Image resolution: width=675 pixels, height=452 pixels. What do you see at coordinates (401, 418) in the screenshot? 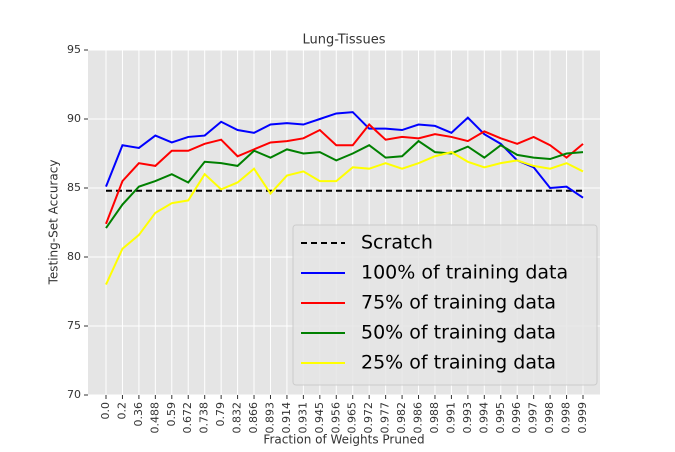
I see `x-tick-label: 0.982` at bounding box center [401, 418].